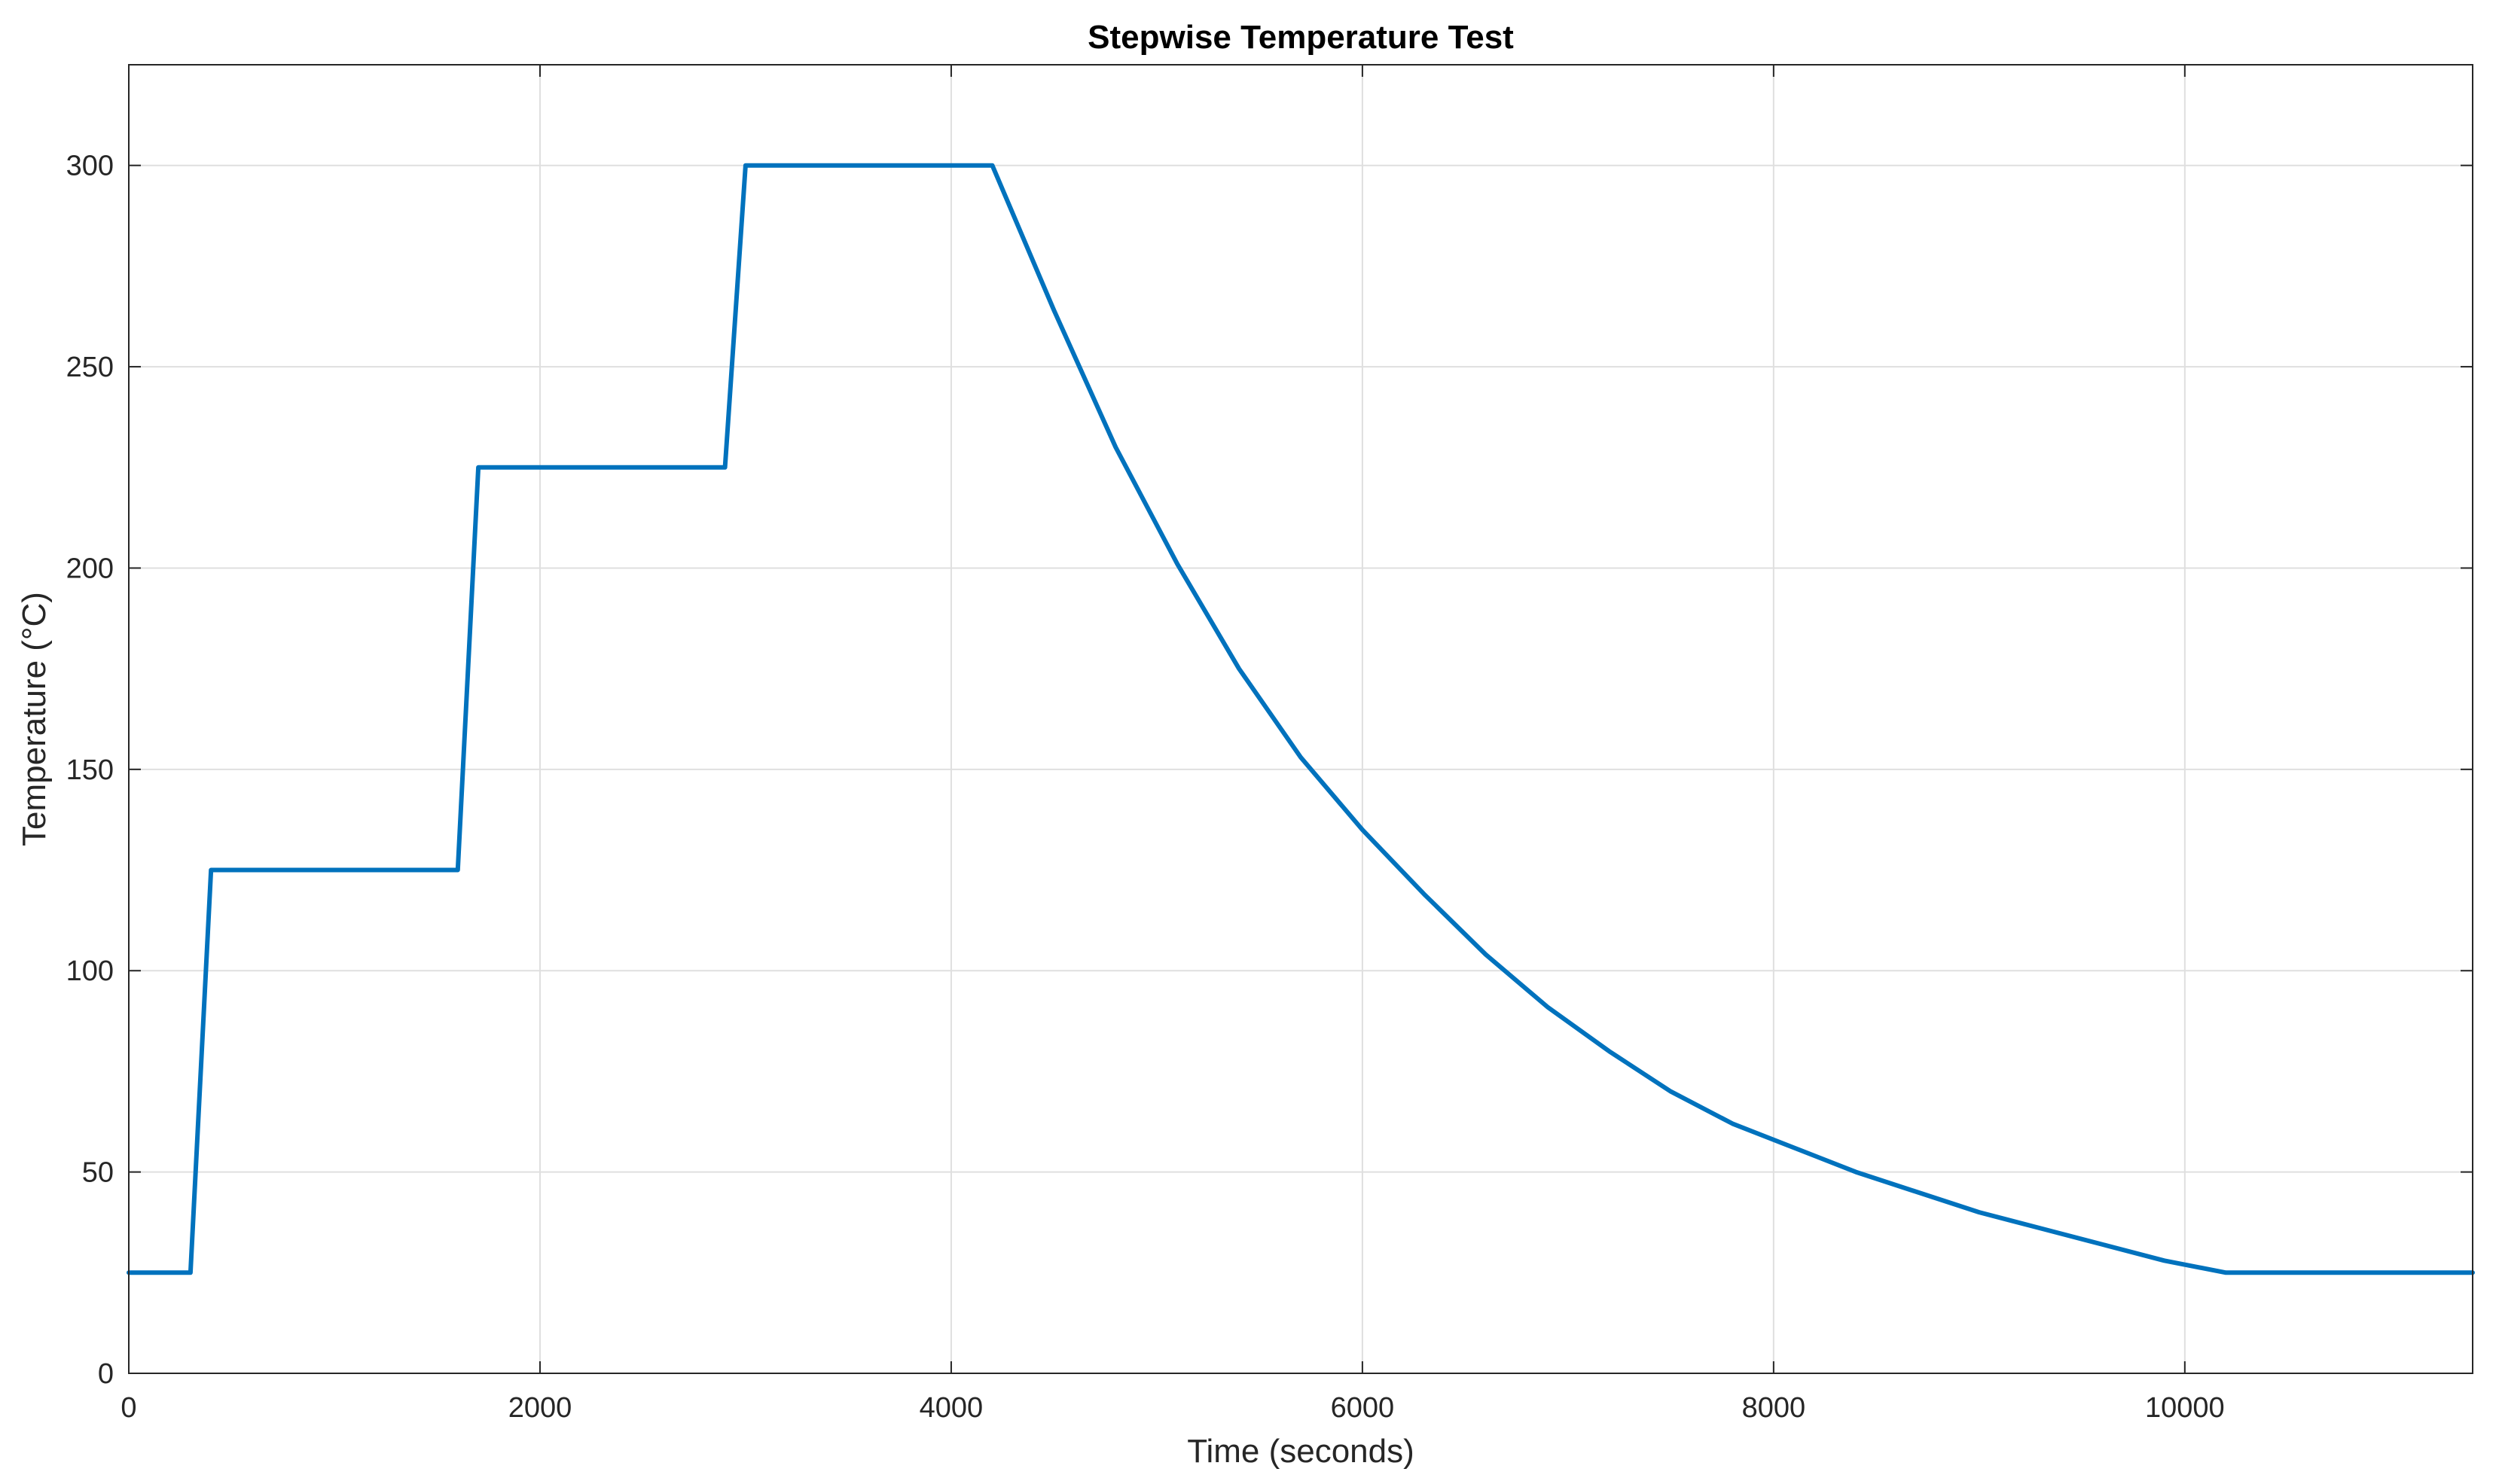 The width and height of the screenshot is (2496, 1484). Describe the element at coordinates (35, 719) in the screenshot. I see `y-axis-label: Temperature (°C)` at that location.